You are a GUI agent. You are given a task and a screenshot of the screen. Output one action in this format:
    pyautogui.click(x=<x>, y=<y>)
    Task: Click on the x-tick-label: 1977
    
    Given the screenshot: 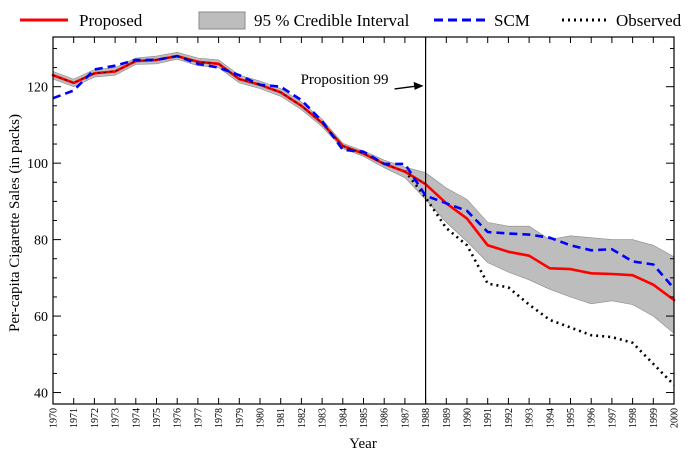 What is the action you would take?
    pyautogui.click(x=198, y=418)
    